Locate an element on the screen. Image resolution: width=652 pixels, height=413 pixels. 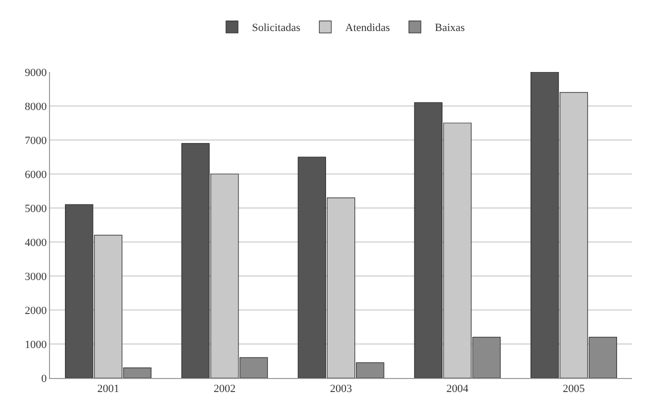
y-tick-label: 2000 is located at coordinates (36, 310).